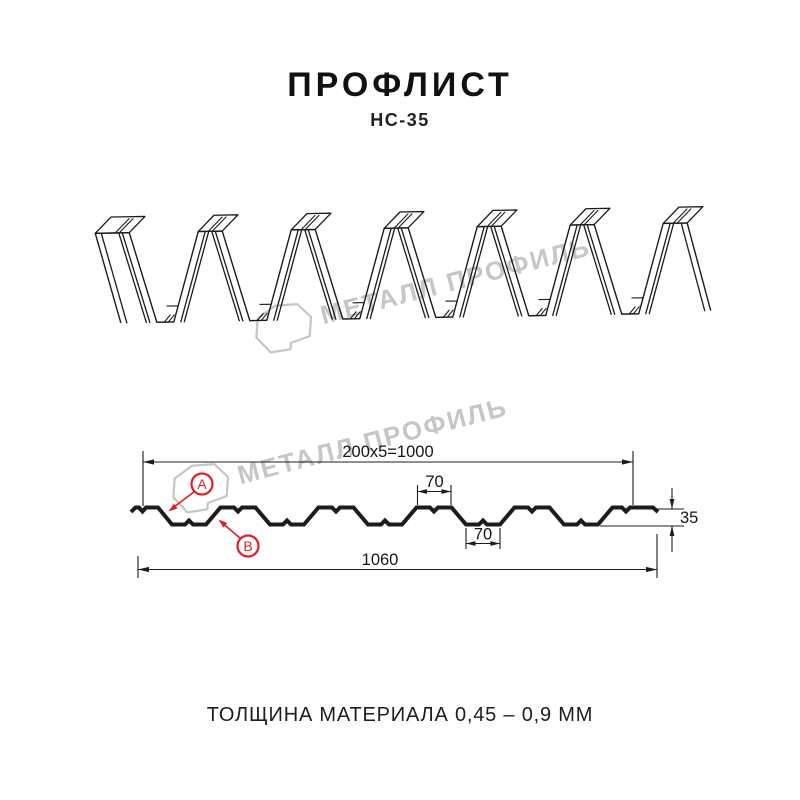 This screenshot has width=800, height=800. I want to click on dimension-crest-width-label: 70, so click(434, 482).